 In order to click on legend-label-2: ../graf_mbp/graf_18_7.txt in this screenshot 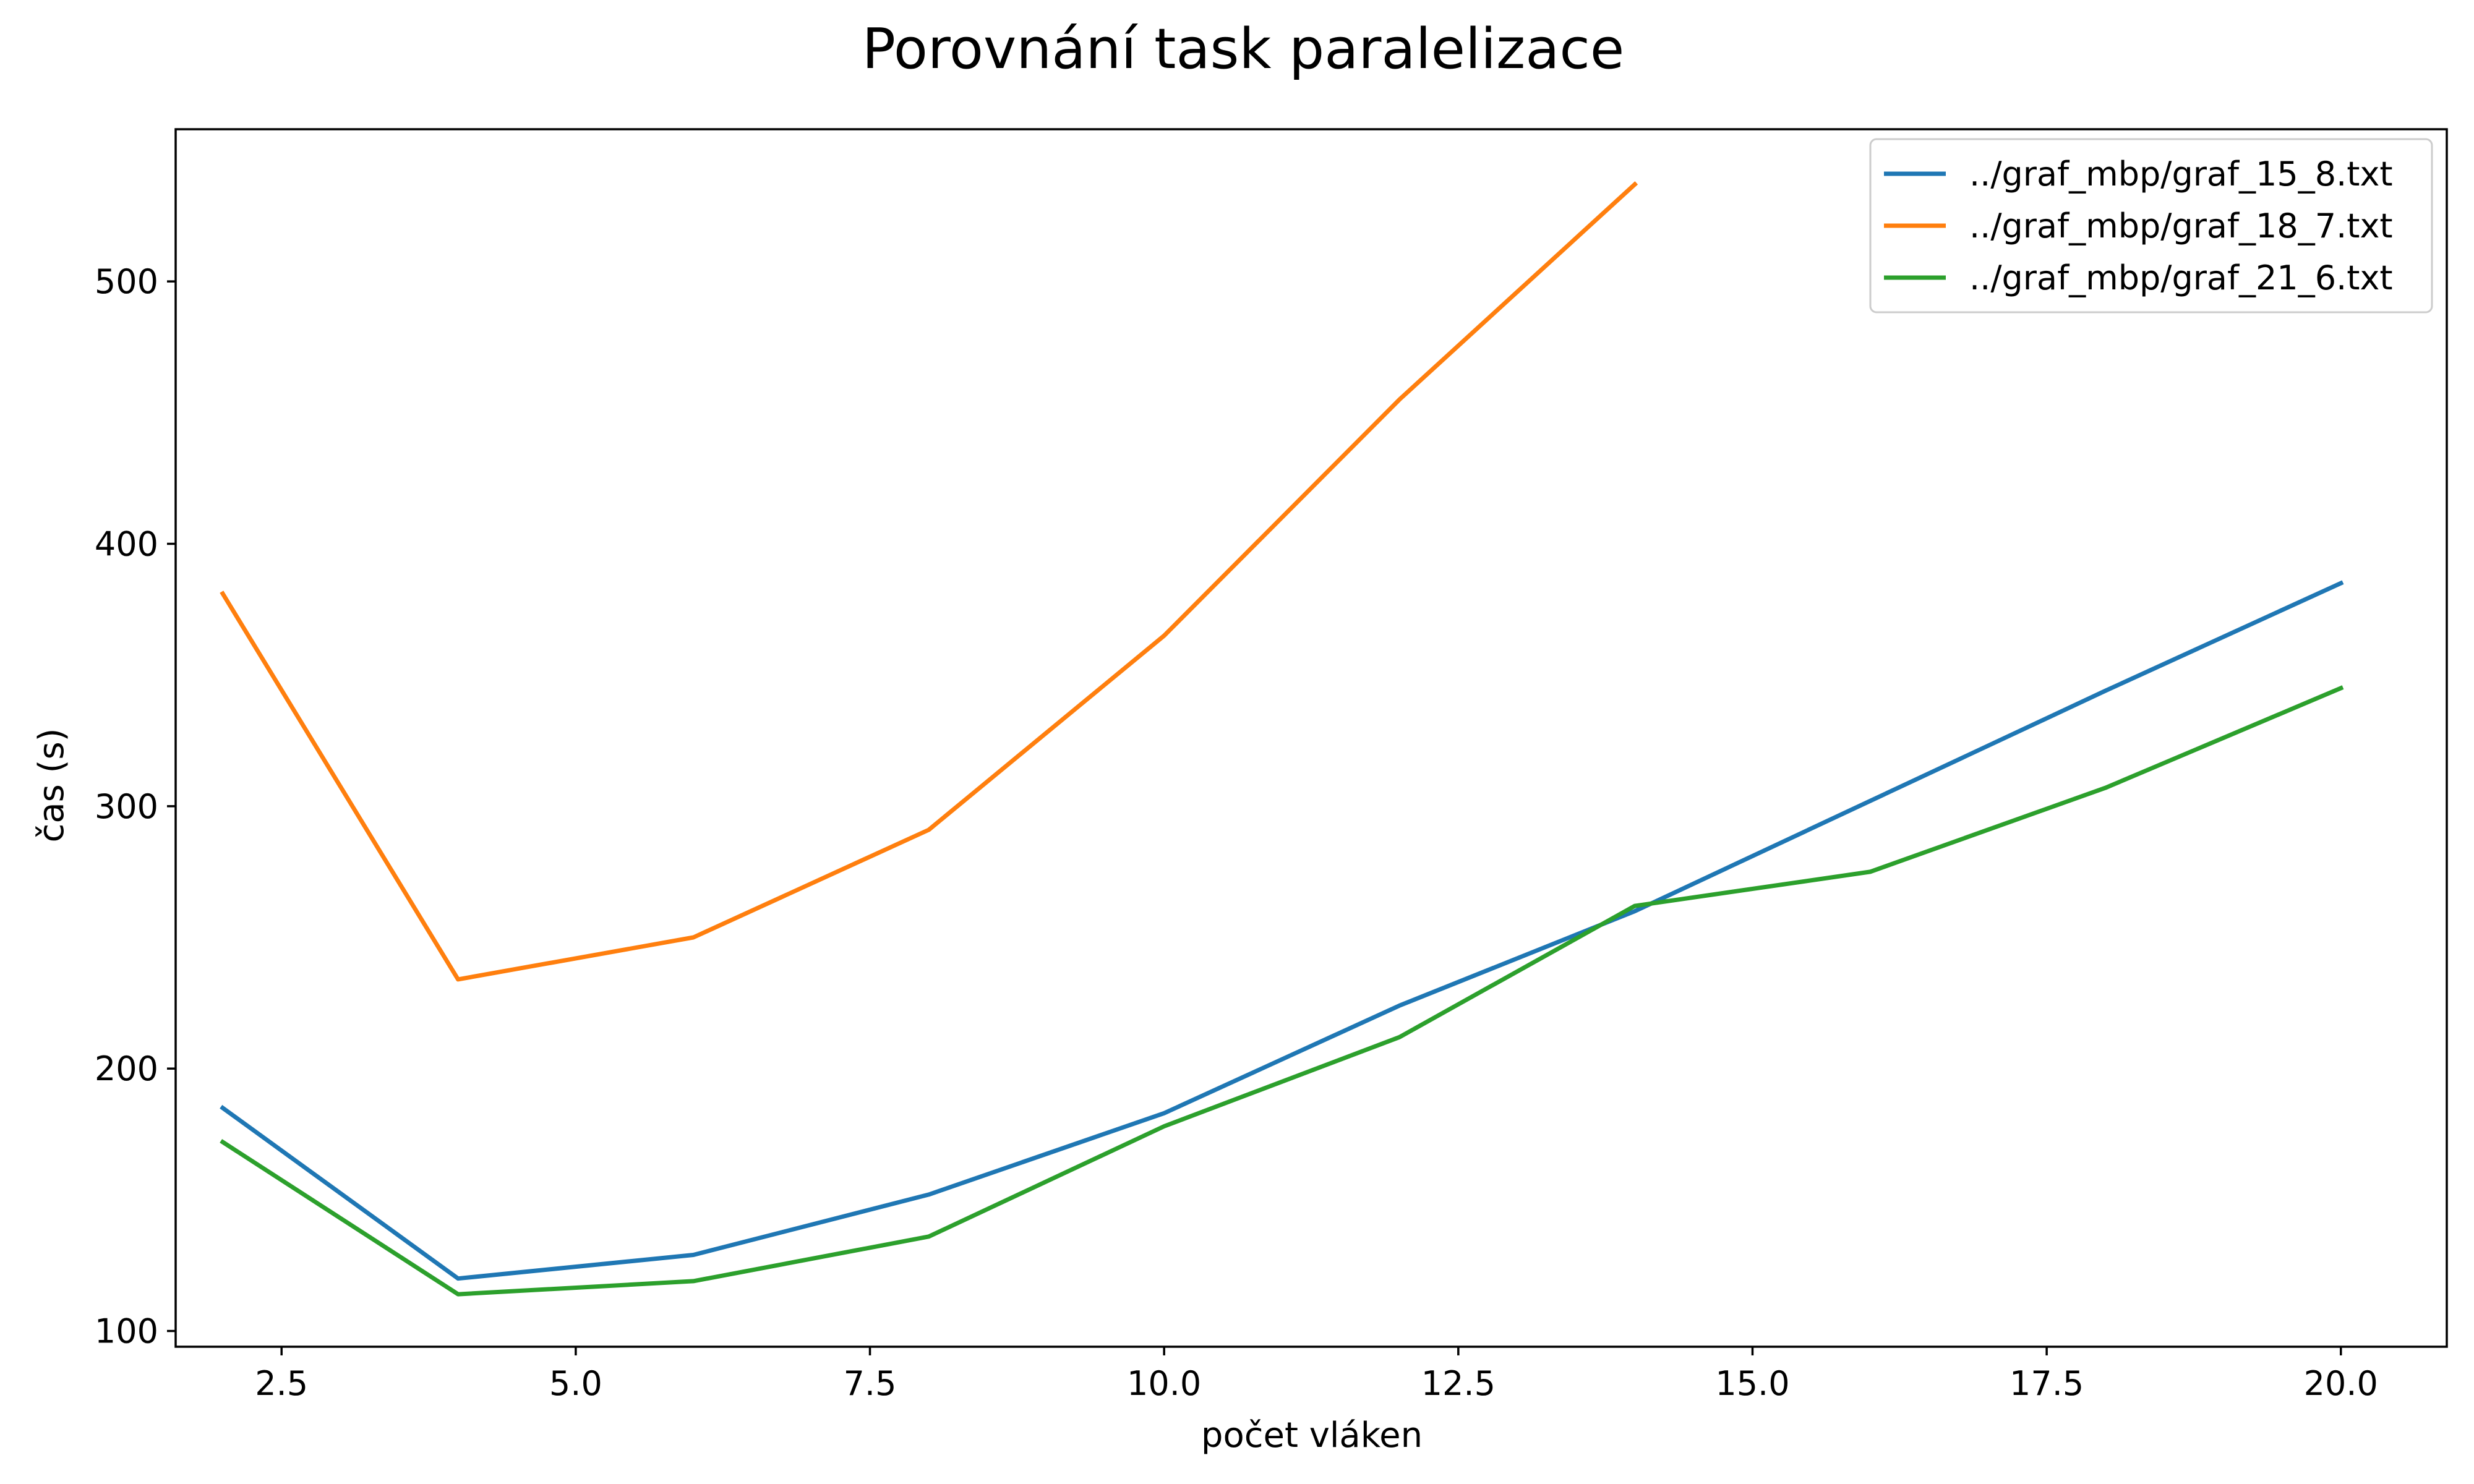, I will do `click(2181, 226)`.